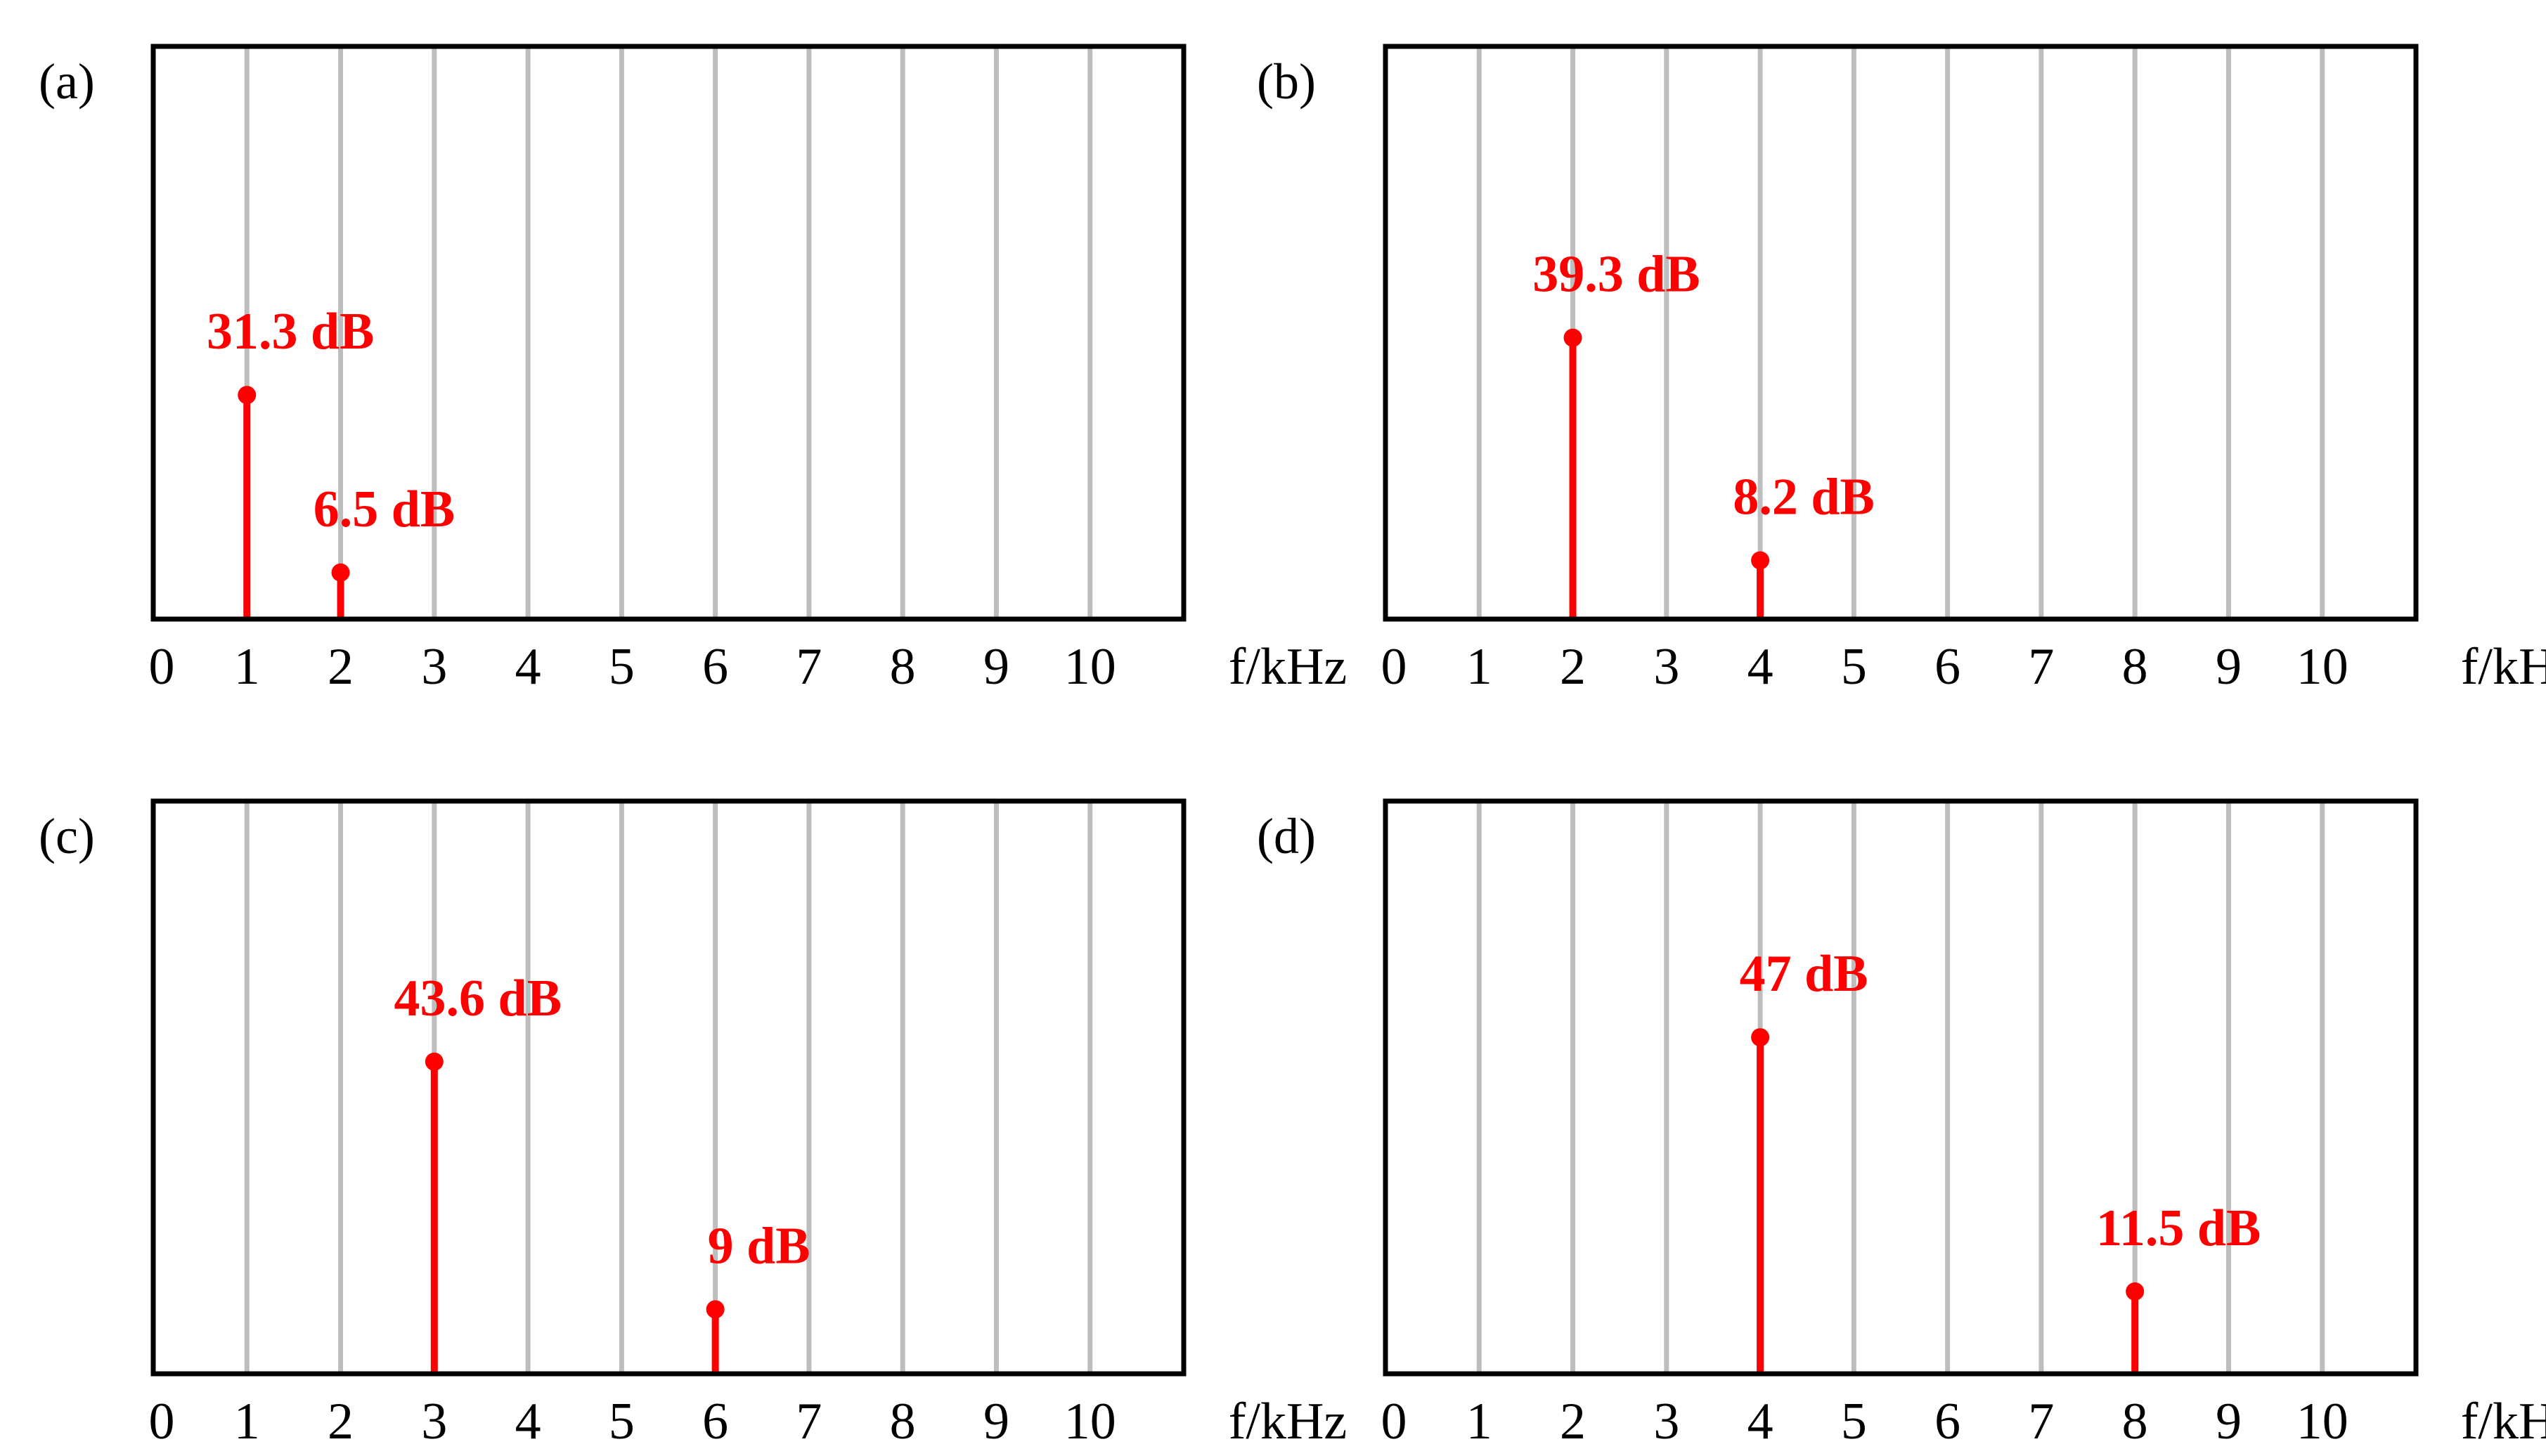  Describe the element at coordinates (1286, 82) in the screenshot. I see `panel-label: (b)` at that location.